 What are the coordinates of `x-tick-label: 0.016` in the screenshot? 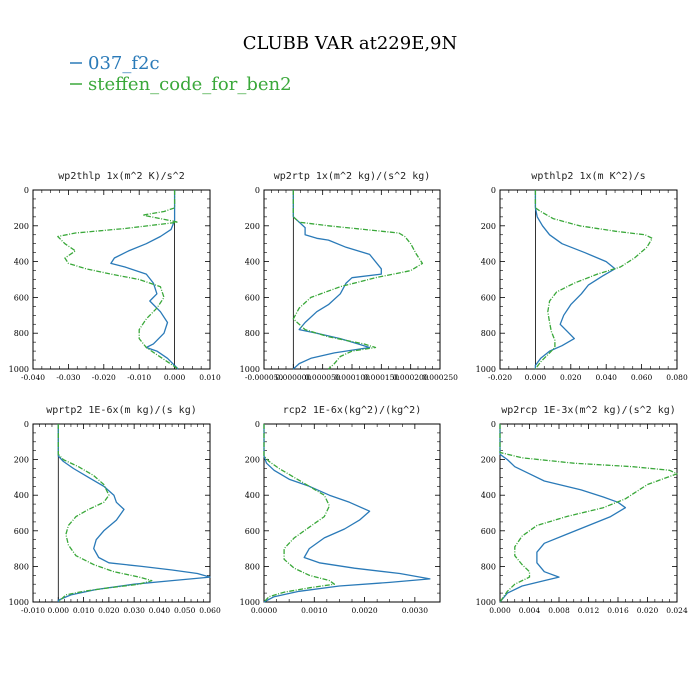 It's located at (618, 610).